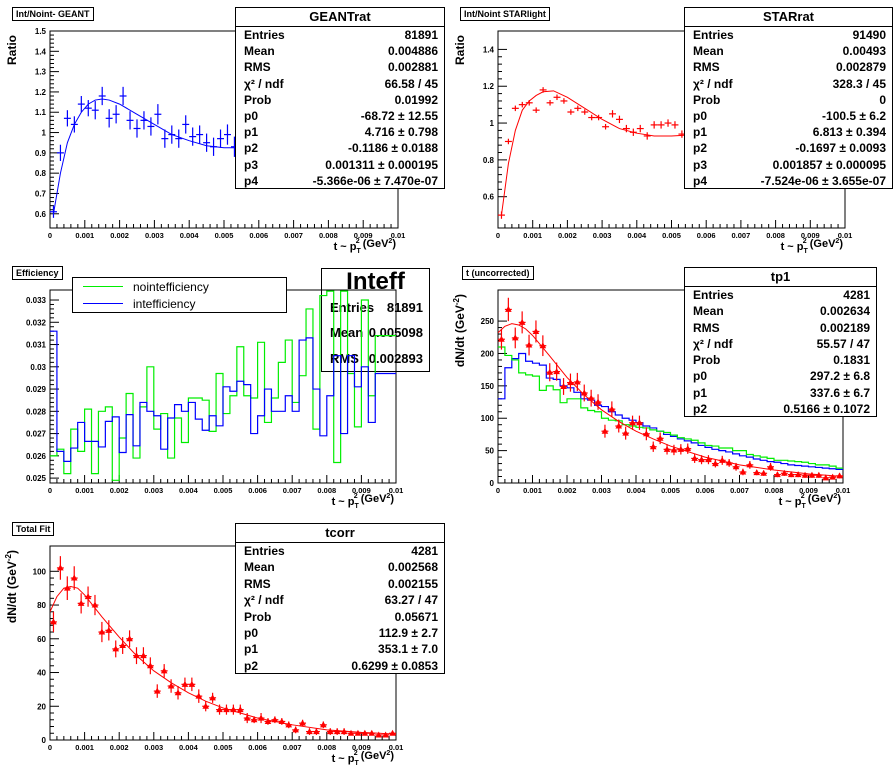 This screenshot has height=772, width=896. Describe the element at coordinates (340, 148) in the screenshot. I see `stats-row: p2 -0.1186 ± 0.0188` at that location.